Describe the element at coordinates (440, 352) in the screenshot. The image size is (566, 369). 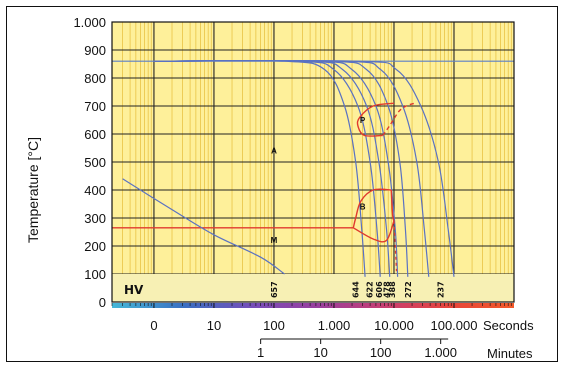
I see `minutes-tick-label: 1.000` at that location.